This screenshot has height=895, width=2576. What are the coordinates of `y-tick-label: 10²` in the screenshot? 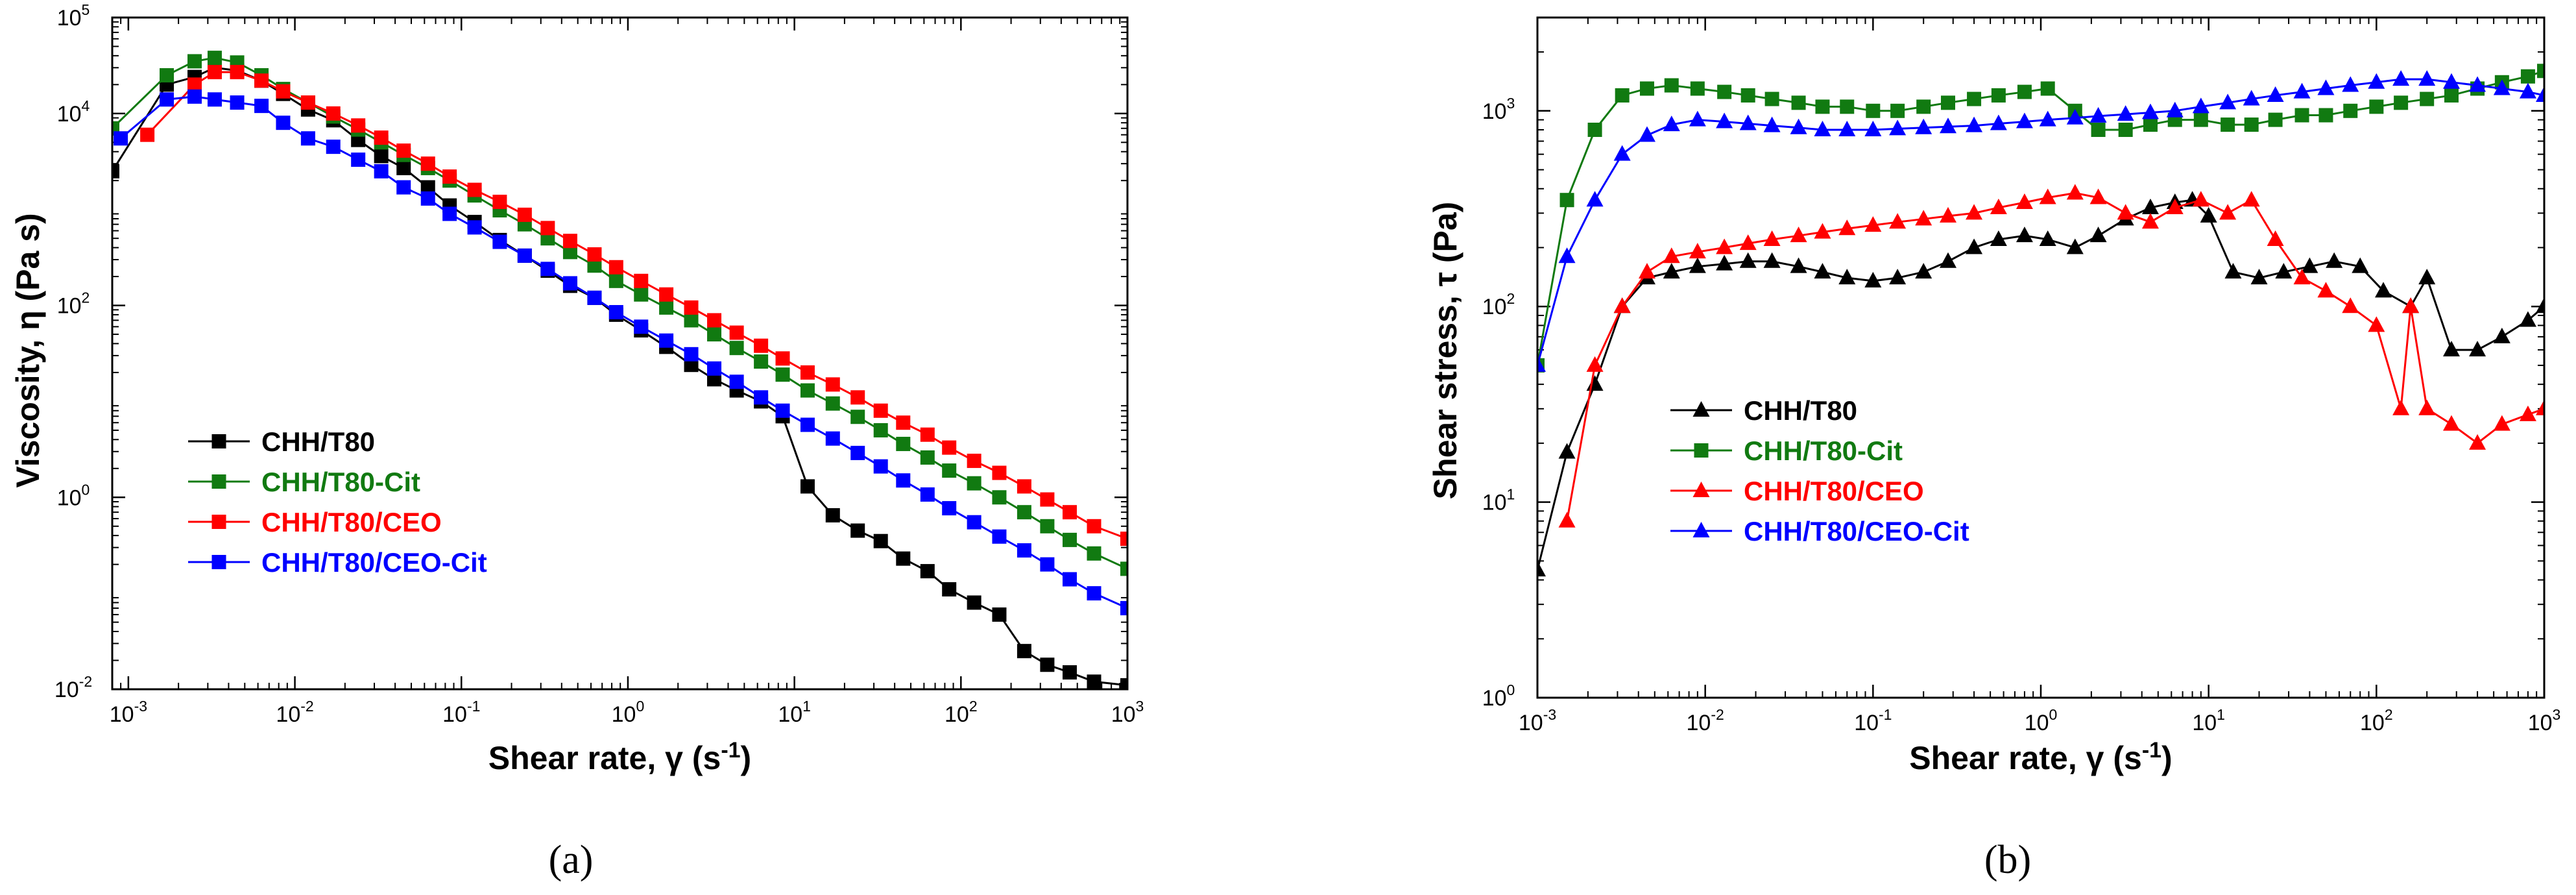 It's located at (73, 304).